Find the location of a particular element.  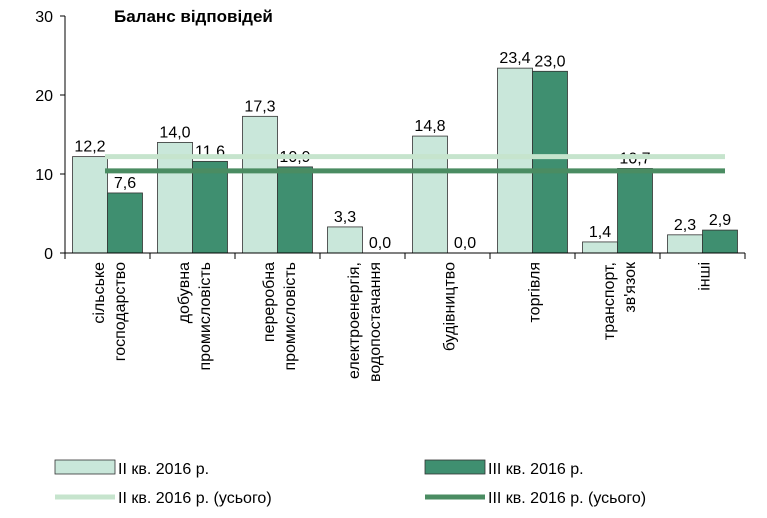

value-label: 23,4 is located at coordinates (514, 58).